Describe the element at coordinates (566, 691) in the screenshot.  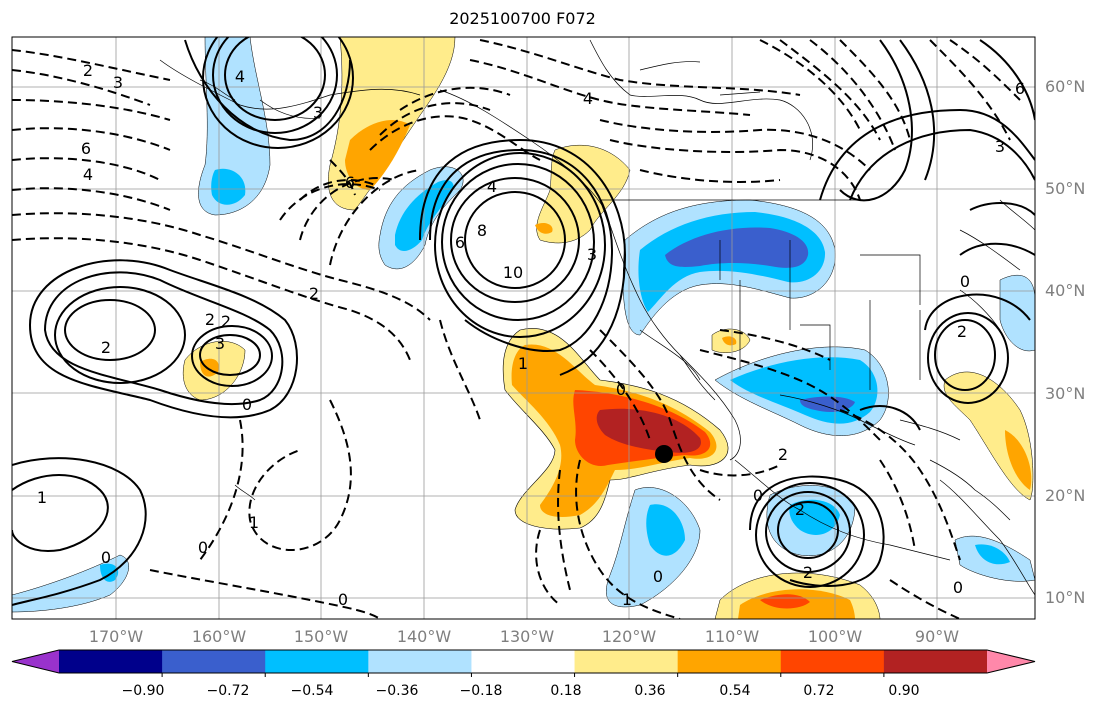
I see `colorbar-tick-label: 0.18` at that location.